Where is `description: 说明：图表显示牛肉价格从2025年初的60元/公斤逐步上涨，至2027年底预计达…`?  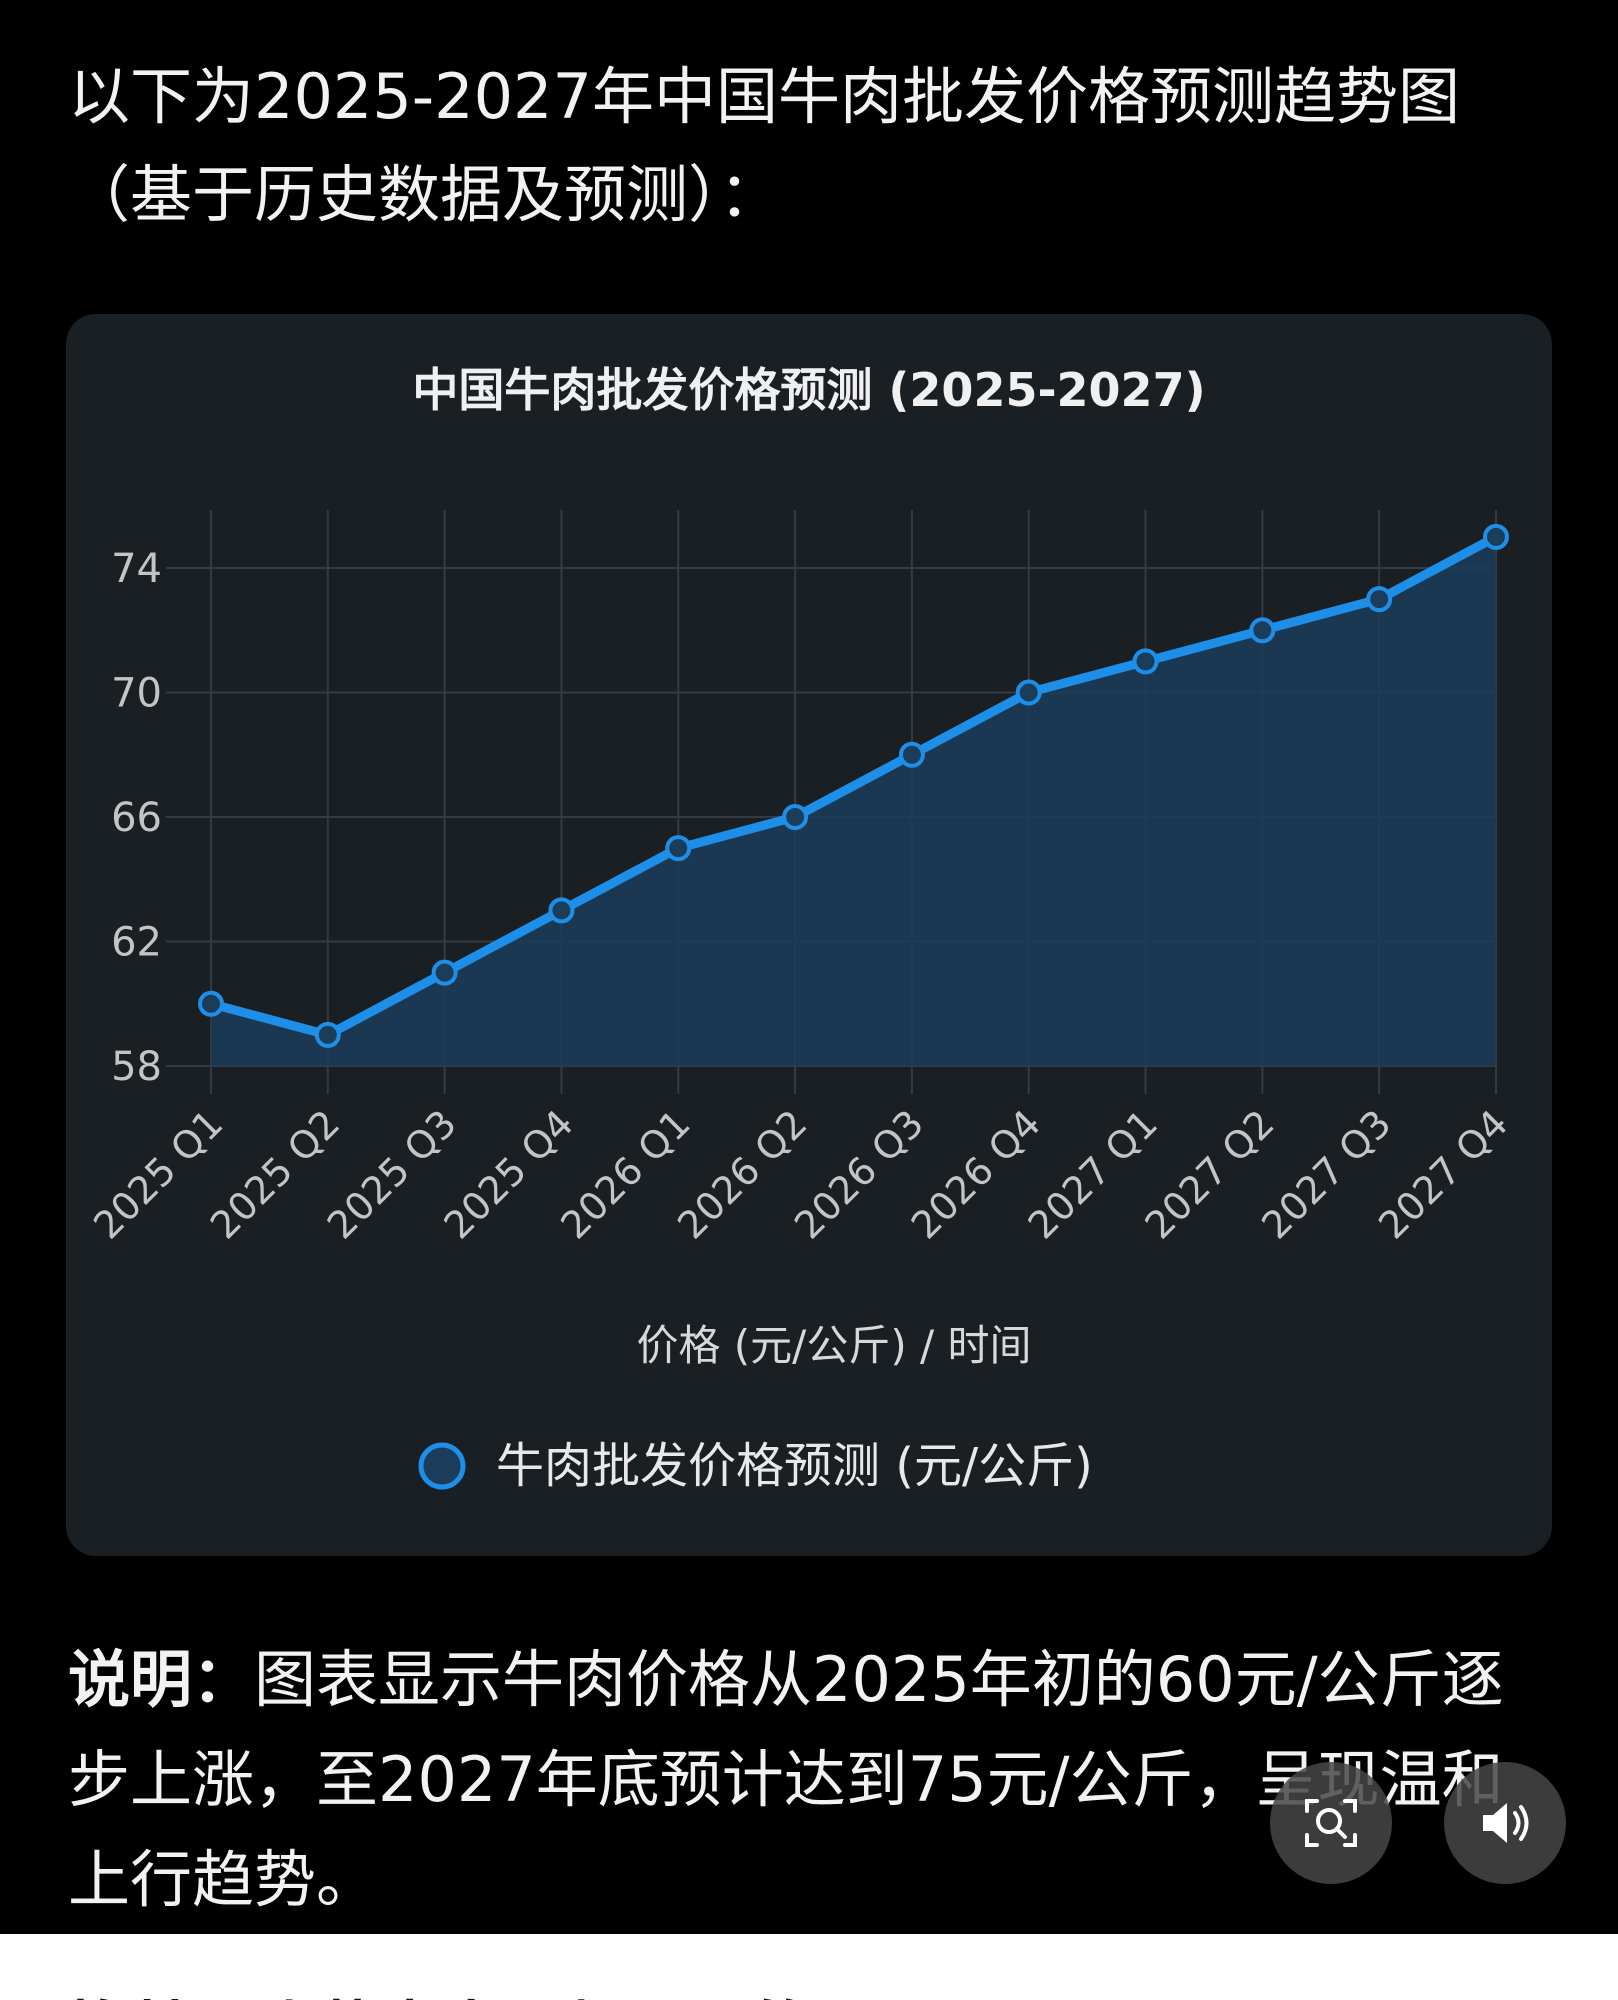
description: 说明：图表显示牛肉价格从2025年初的60元/公斤逐步上涨，至2027年底预计达… is located at coordinates (798, 1780).